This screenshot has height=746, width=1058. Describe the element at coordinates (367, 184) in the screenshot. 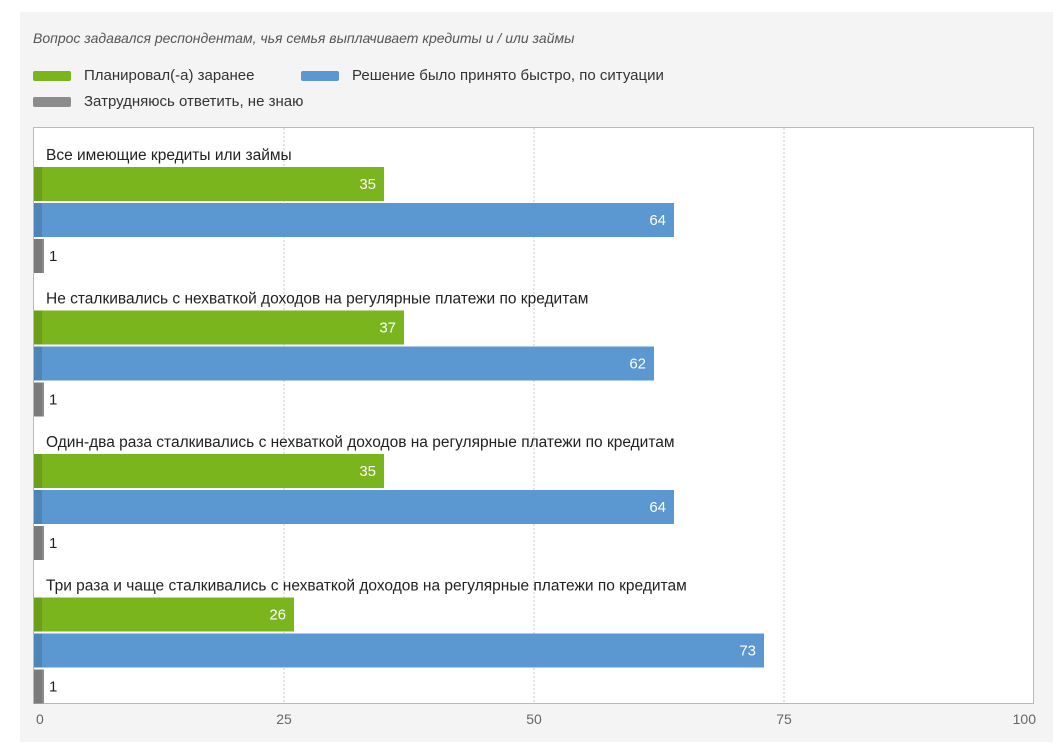

I see `value-label-planned-1: 35` at that location.